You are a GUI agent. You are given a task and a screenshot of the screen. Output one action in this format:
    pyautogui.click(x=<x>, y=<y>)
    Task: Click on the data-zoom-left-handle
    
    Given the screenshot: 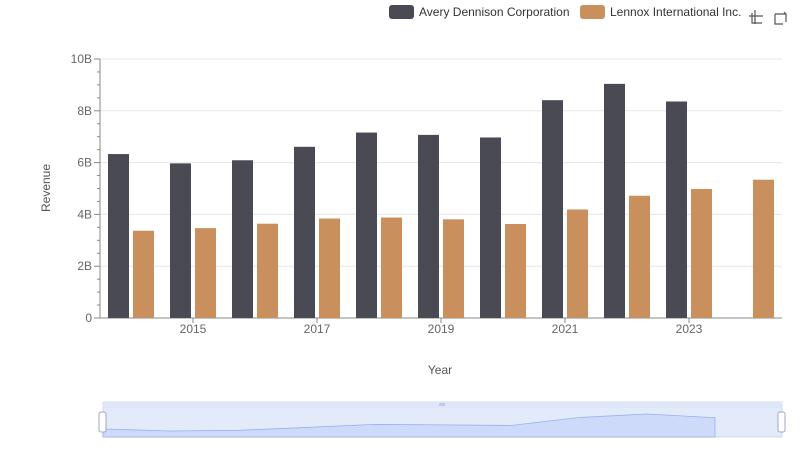 What is the action you would take?
    pyautogui.click(x=102, y=422)
    